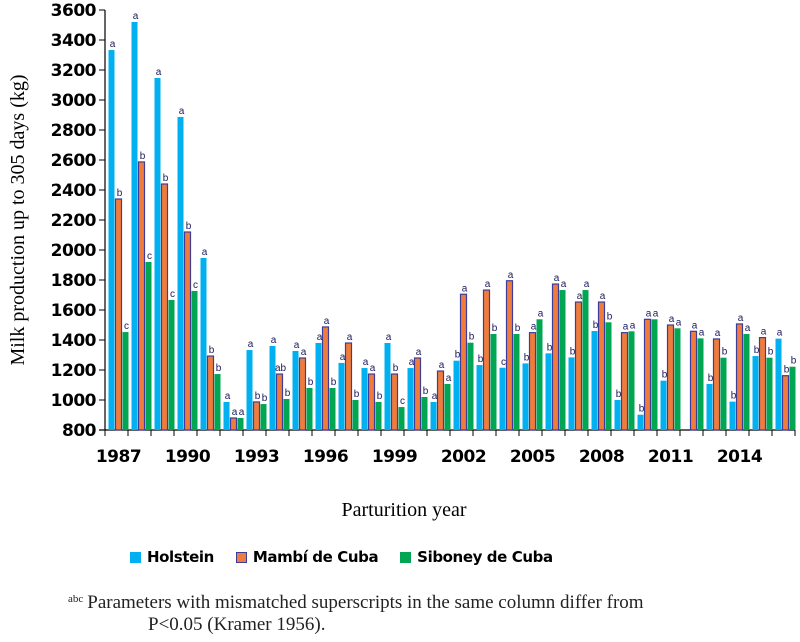  What do you see at coordinates (732, 415) in the screenshot?
I see `bar-holstein-2014` at bounding box center [732, 415].